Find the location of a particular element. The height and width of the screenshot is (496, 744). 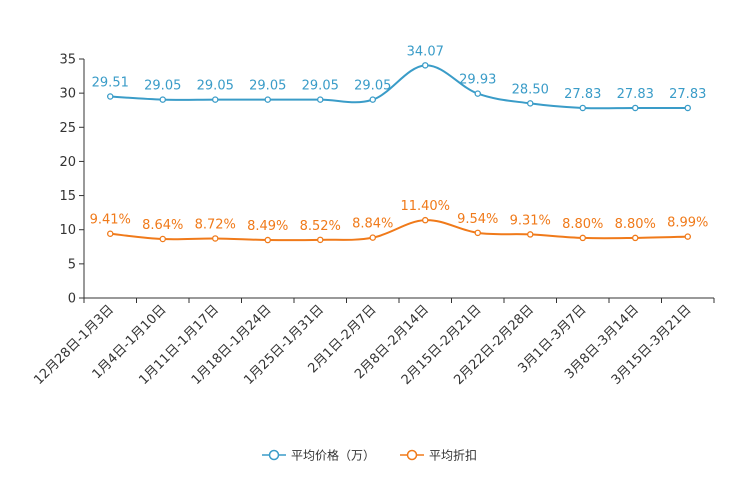

legend-item-average-price: 平均价格（万） is located at coordinates (318, 455).